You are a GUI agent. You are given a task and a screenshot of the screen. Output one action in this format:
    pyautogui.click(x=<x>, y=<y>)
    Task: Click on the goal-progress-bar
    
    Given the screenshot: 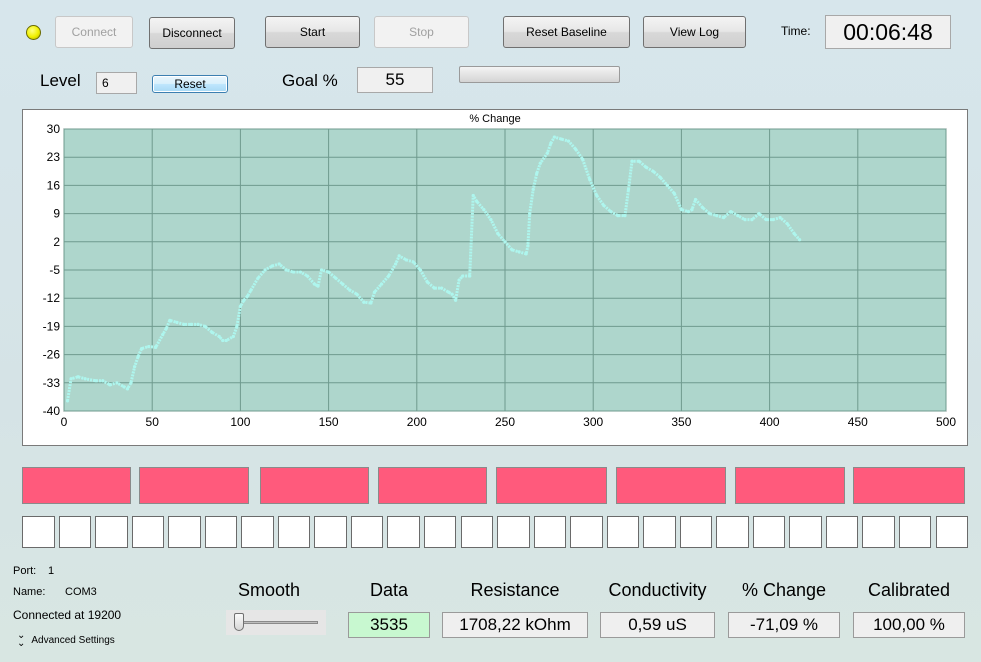 What is the action you would take?
    pyautogui.click(x=539, y=74)
    